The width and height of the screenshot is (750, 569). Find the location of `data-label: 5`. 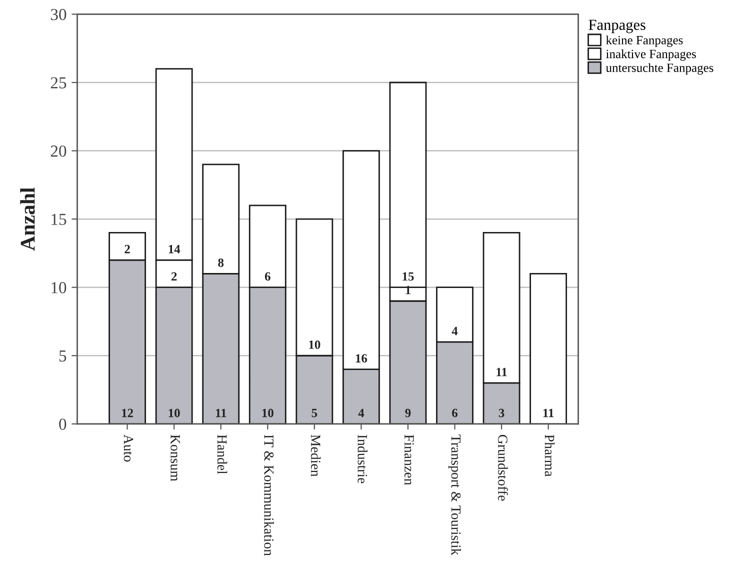

data-label: 5 is located at coordinates (315, 413).